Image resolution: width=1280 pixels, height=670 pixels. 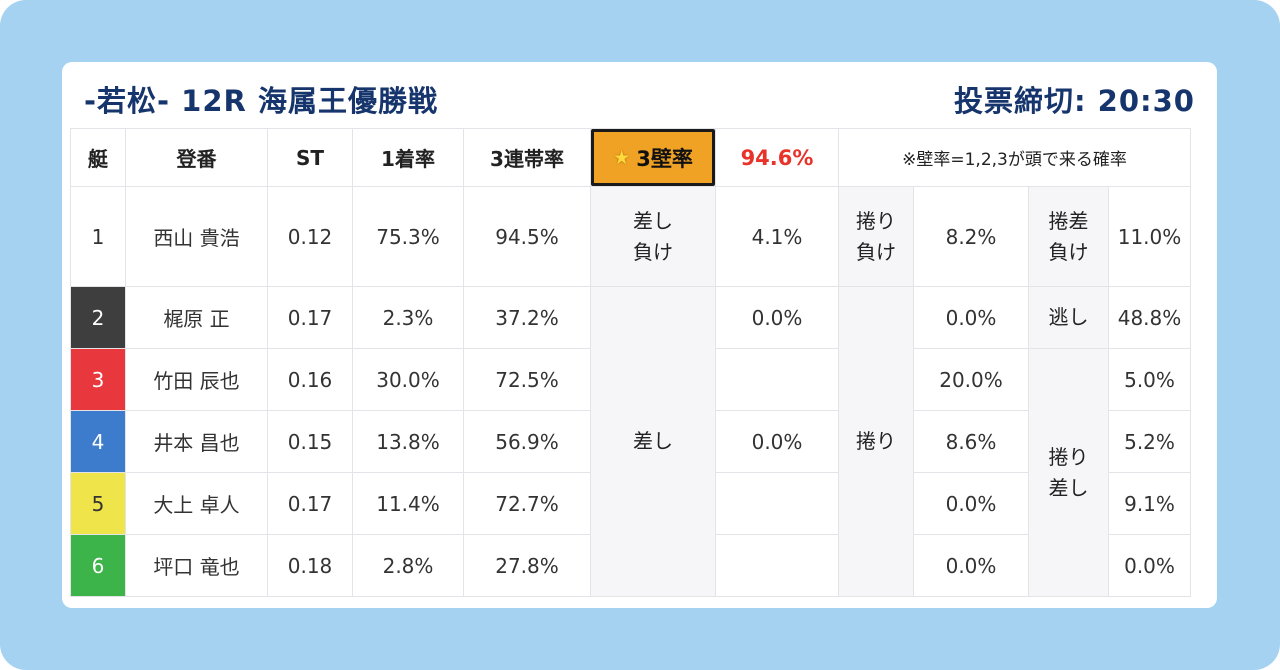 I want to click on wall-rate-value: 94.6%, so click(x=777, y=157).